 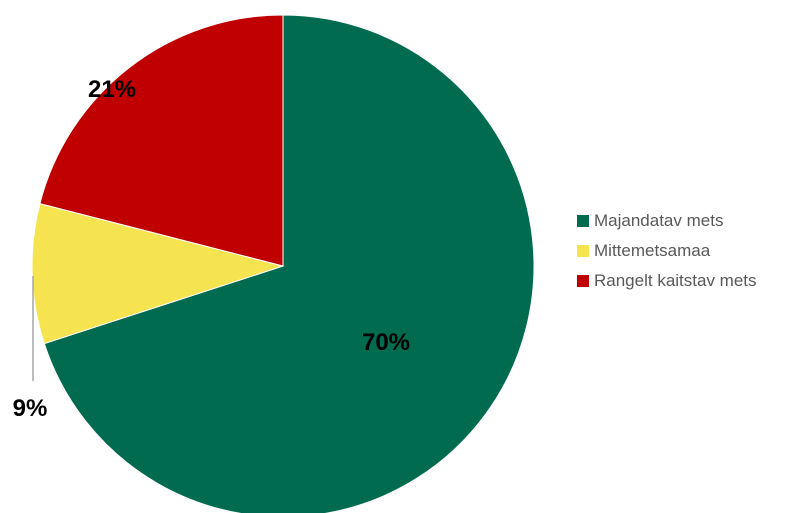 I want to click on legend-swatch-rangelt-kaitstav-mets, so click(x=583, y=281).